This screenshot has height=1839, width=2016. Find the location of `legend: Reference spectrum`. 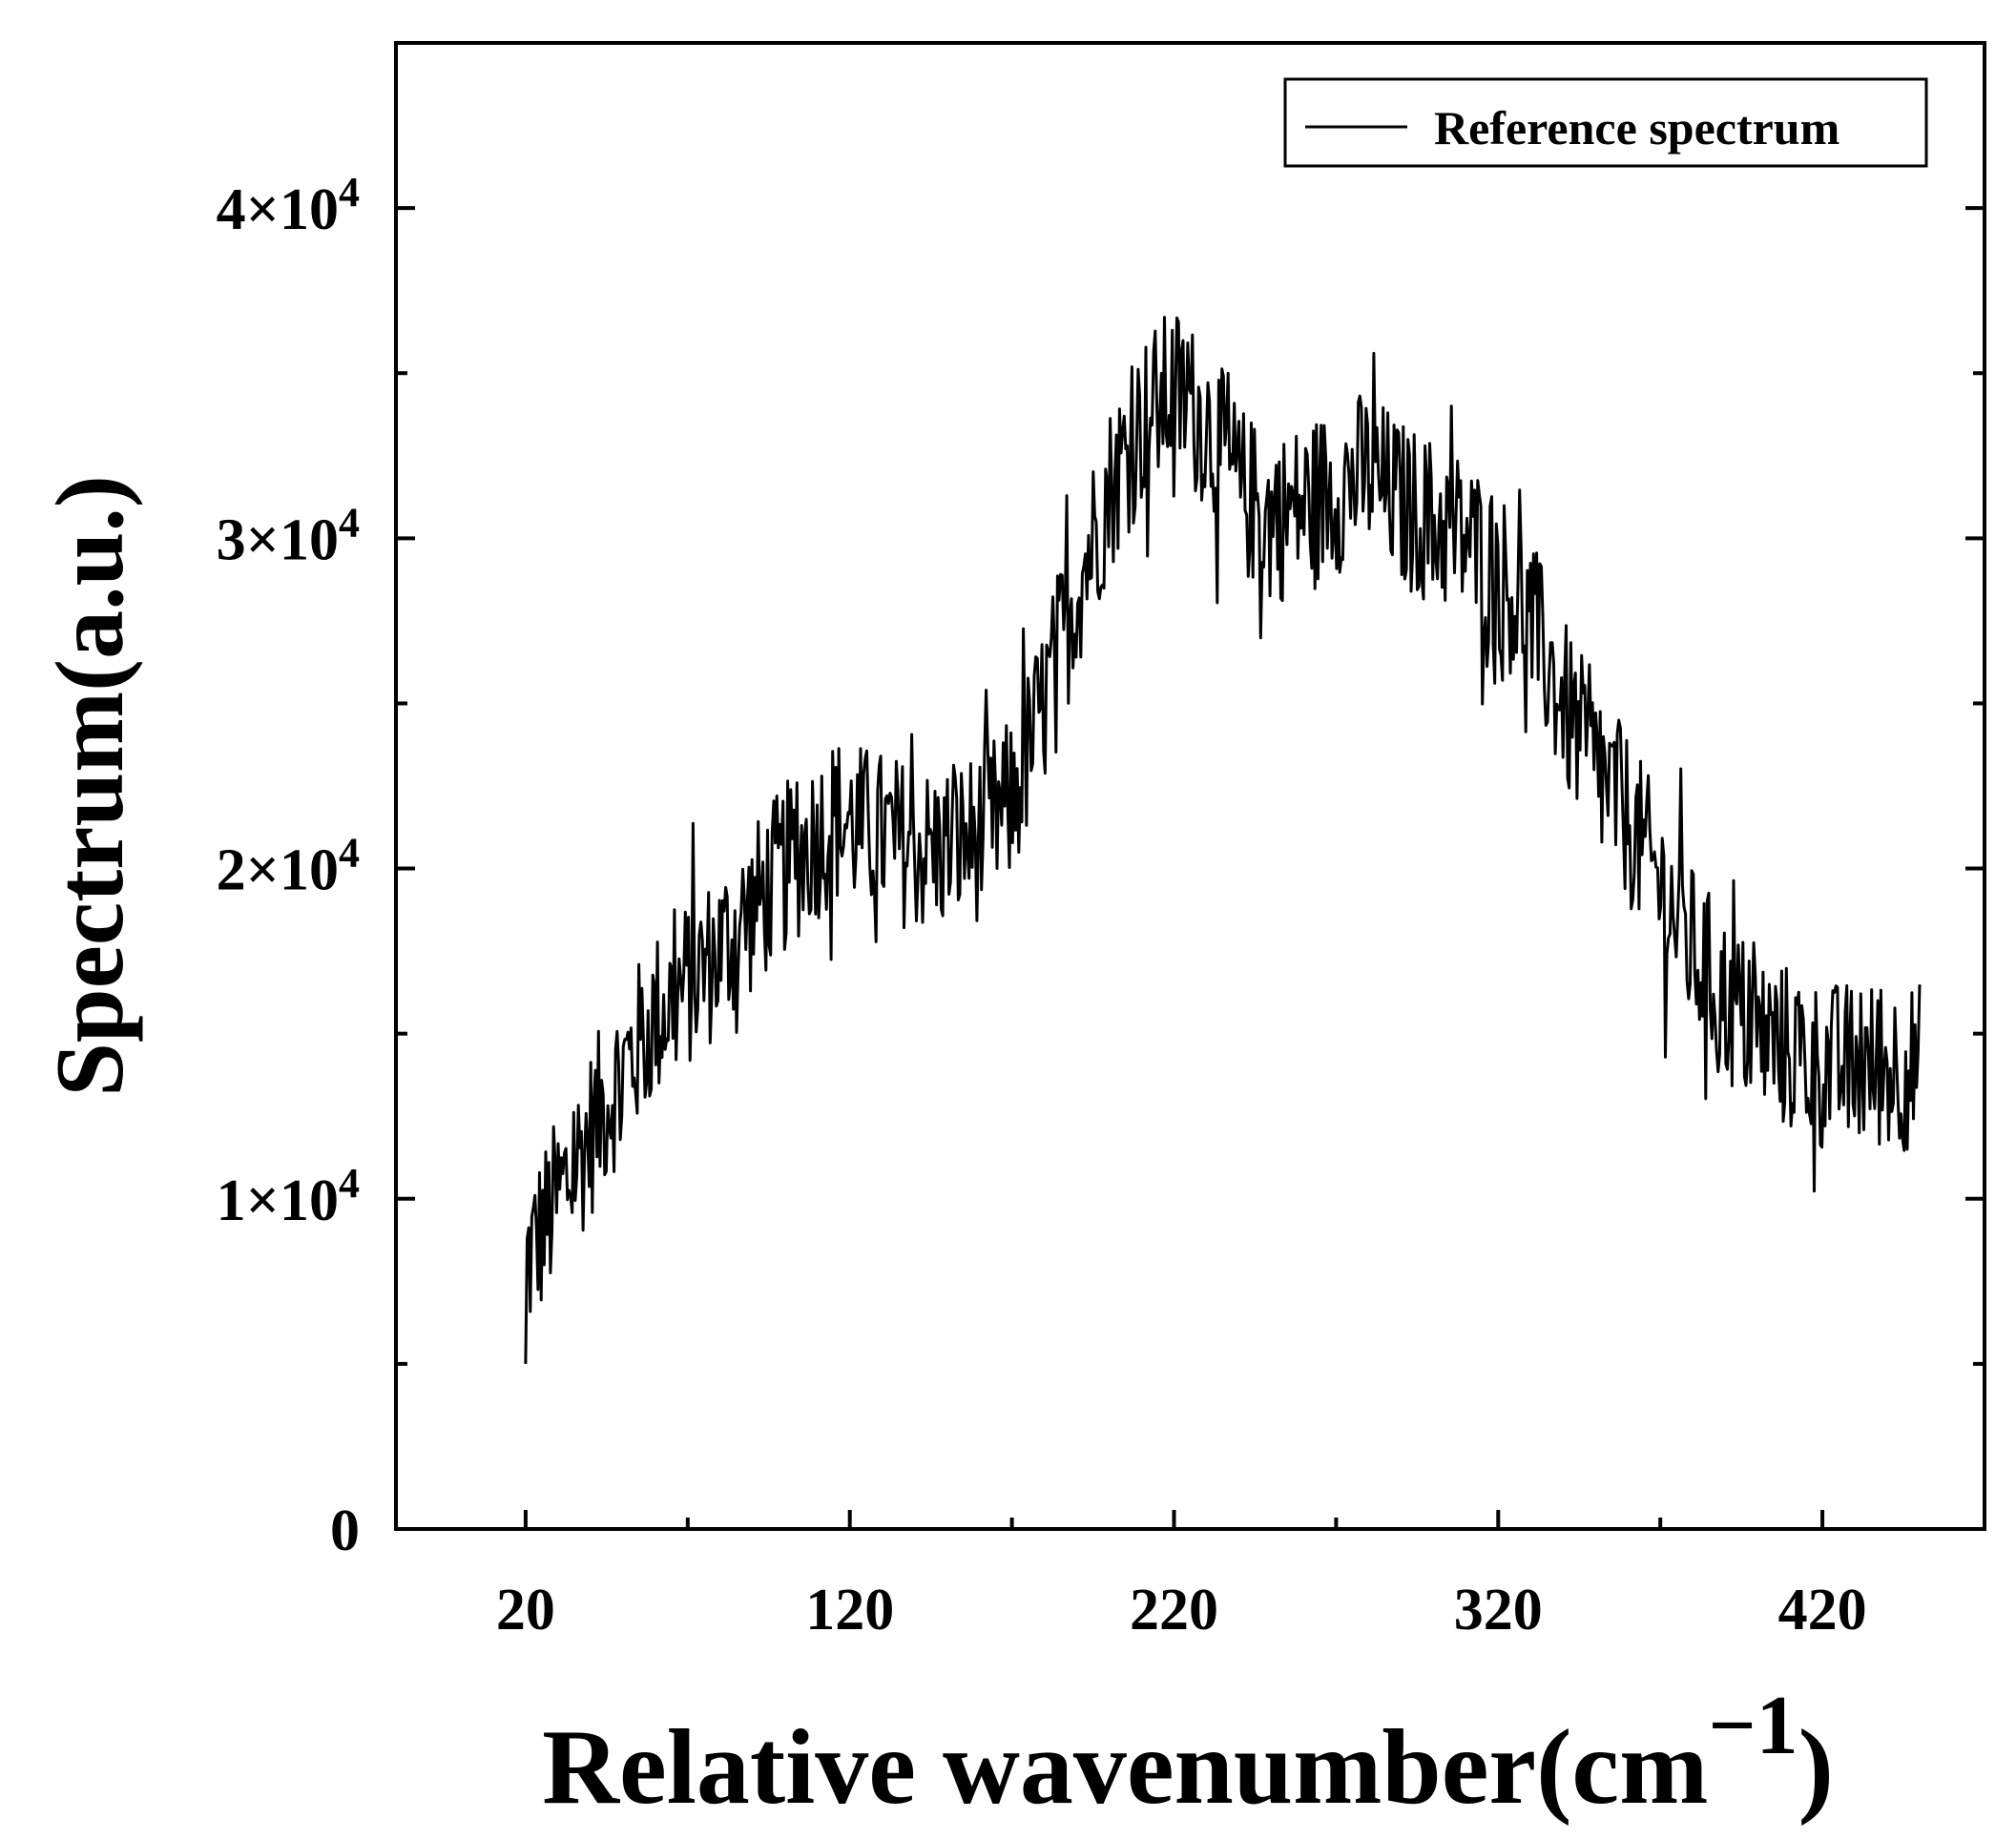

legend: Reference spectrum is located at coordinates (1605, 123).